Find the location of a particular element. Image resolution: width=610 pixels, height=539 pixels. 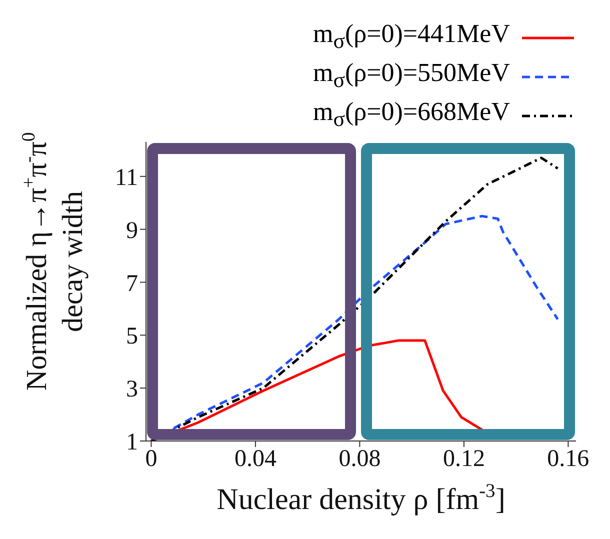

y-tick-label: 7 is located at coordinates (132, 283).